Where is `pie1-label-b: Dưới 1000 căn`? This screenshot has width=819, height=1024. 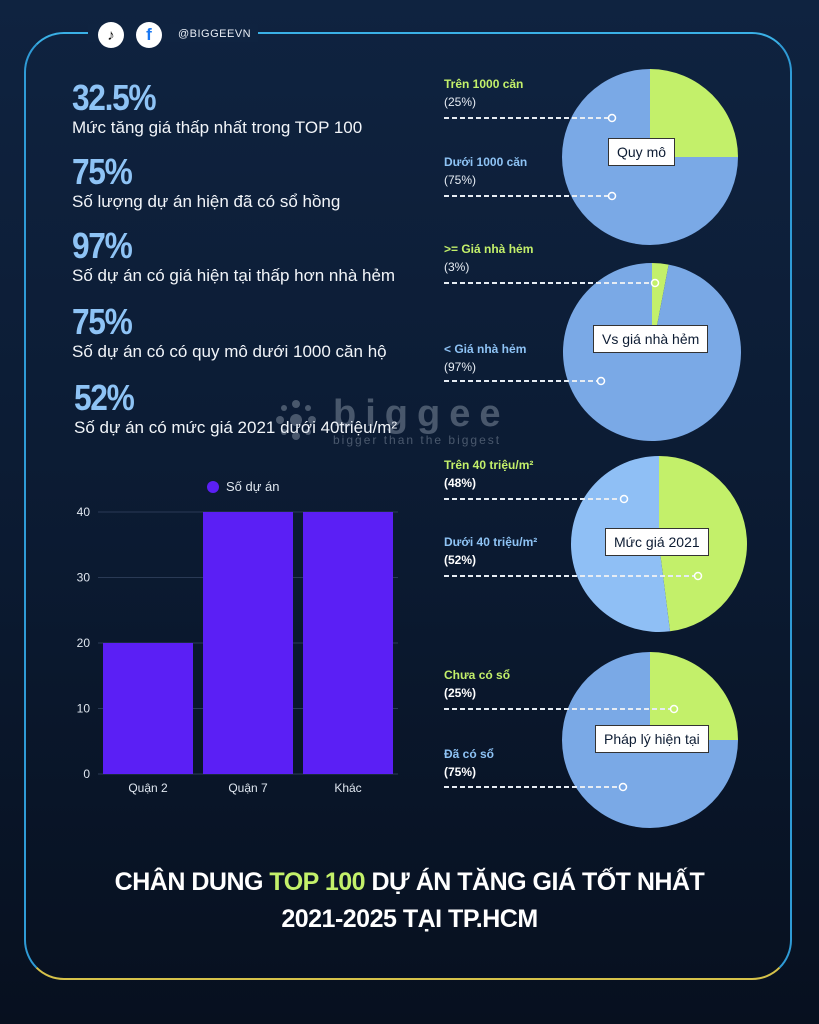 pie1-label-b: Dưới 1000 căn is located at coordinates (486, 162).